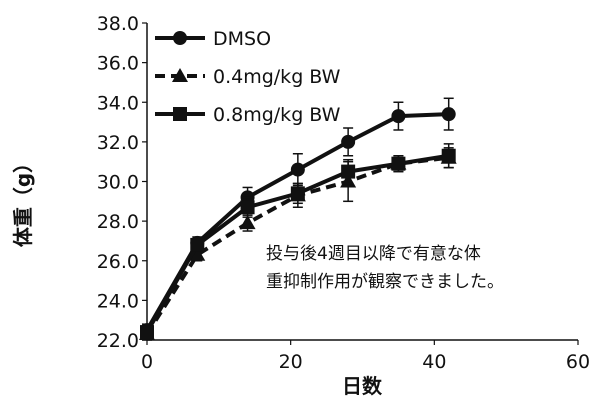 The image size is (606, 398). Describe the element at coordinates (23, 200) in the screenshot. I see `y-axis-label: 体重（g）` at that location.